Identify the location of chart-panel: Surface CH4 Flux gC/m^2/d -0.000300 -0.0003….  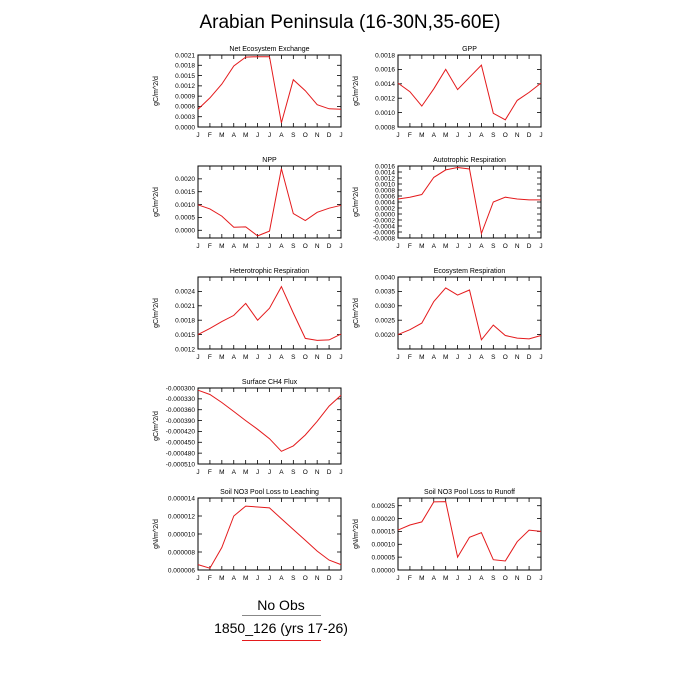
(248, 427).